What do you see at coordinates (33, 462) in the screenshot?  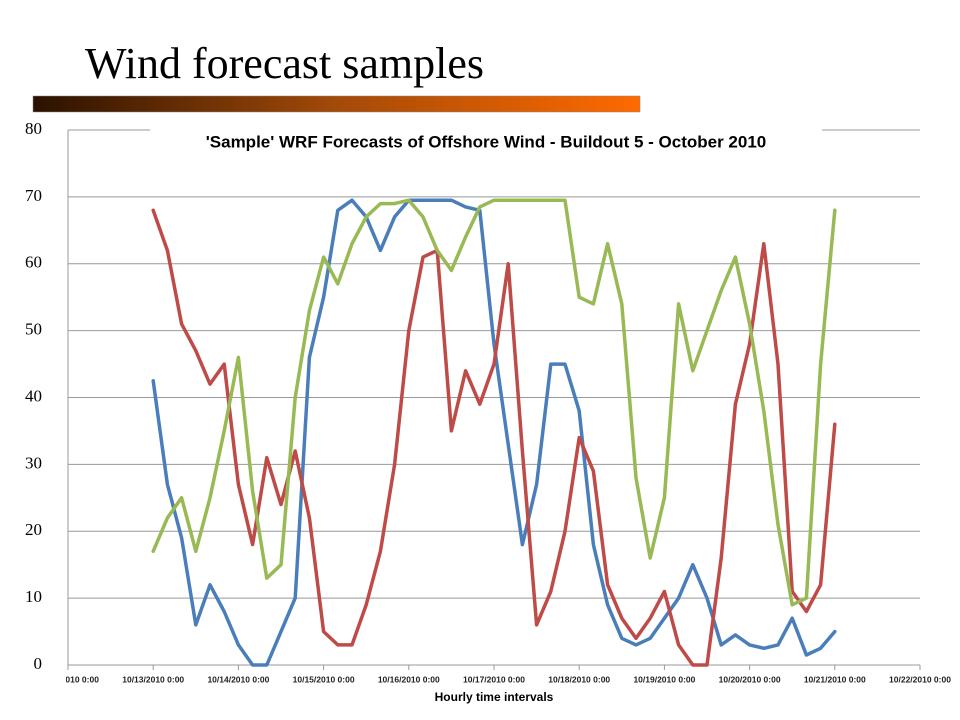 I see `y-tick-label: 30` at bounding box center [33, 462].